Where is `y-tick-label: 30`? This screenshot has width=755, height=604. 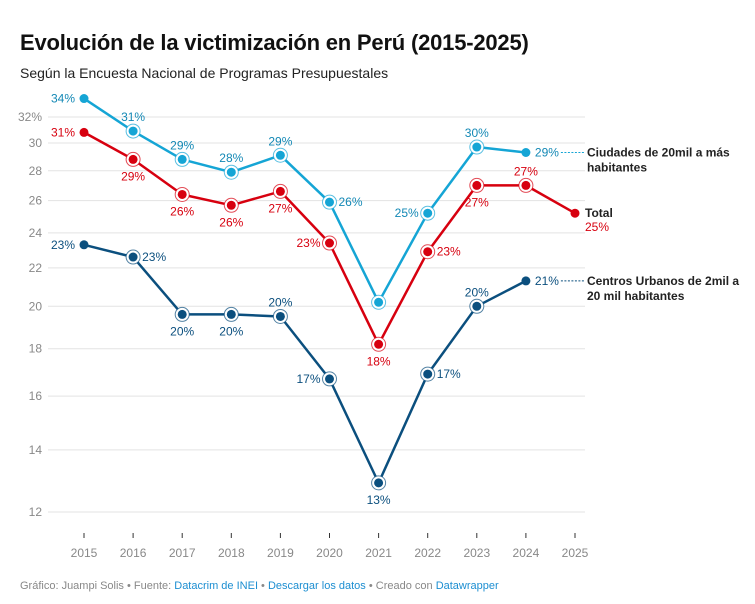
y-tick-label: 30 is located at coordinates (36, 143).